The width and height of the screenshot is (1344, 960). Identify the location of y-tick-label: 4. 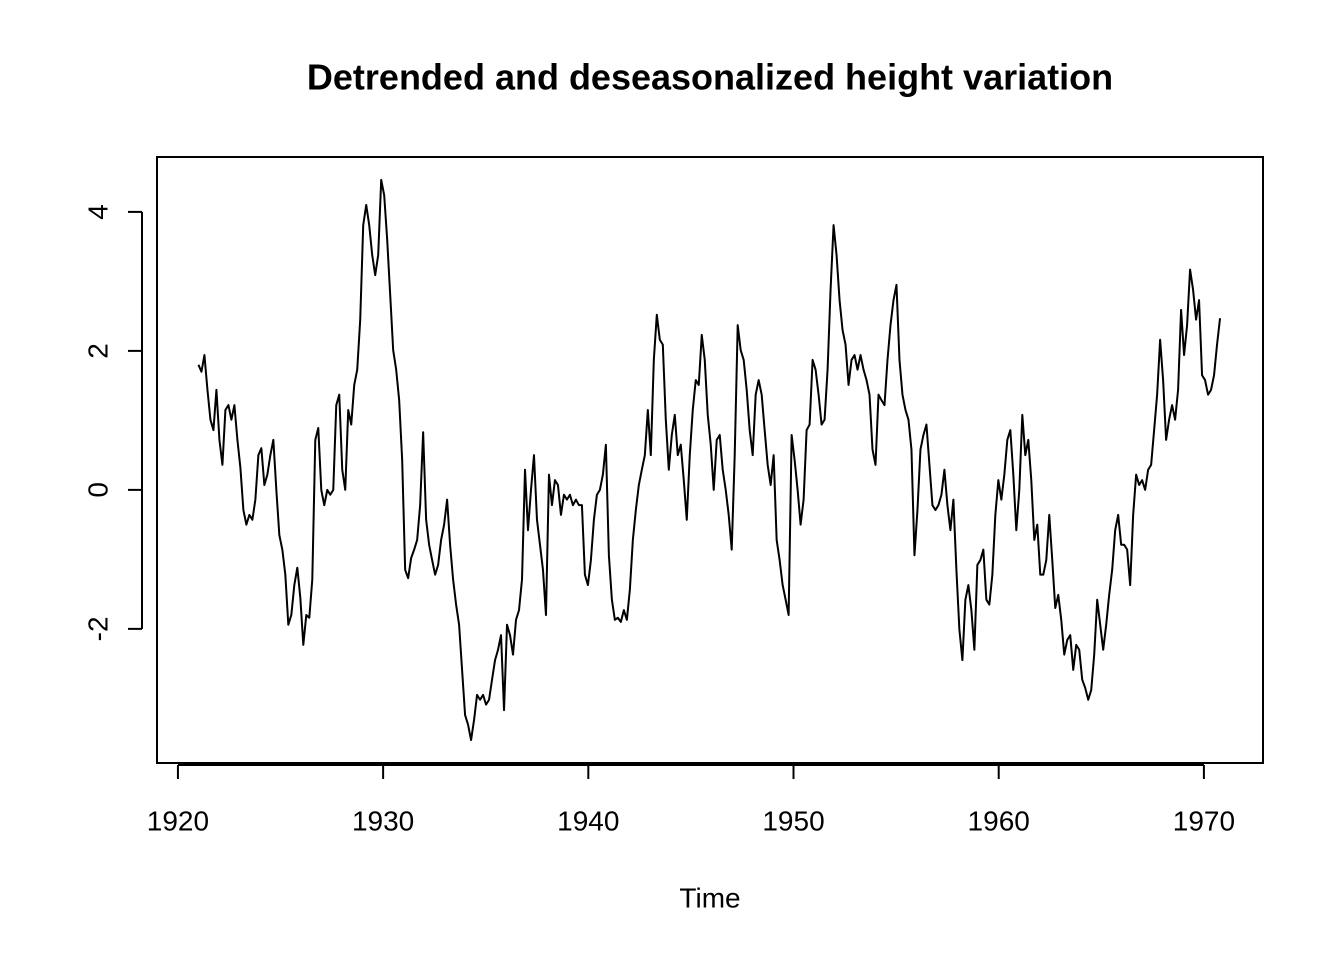
(97, 212).